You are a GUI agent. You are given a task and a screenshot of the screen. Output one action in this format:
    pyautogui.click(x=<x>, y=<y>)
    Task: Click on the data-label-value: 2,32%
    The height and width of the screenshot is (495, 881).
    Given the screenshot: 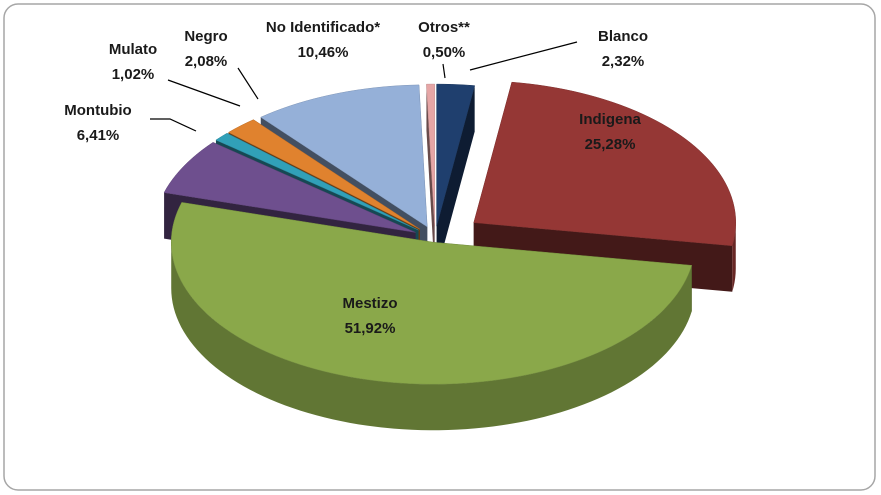 What is the action you would take?
    pyautogui.click(x=623, y=61)
    